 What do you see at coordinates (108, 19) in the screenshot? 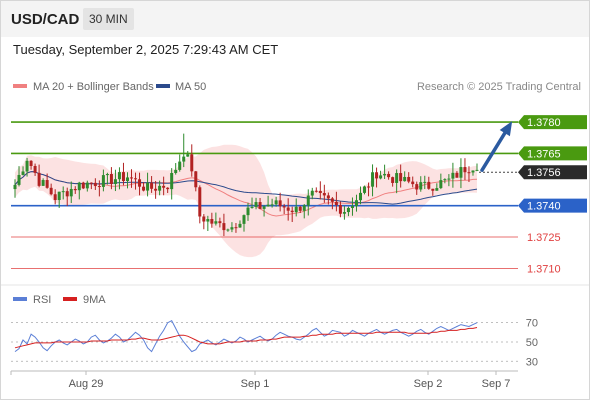
I see `timeframe-badge: 30 MIN` at bounding box center [108, 19].